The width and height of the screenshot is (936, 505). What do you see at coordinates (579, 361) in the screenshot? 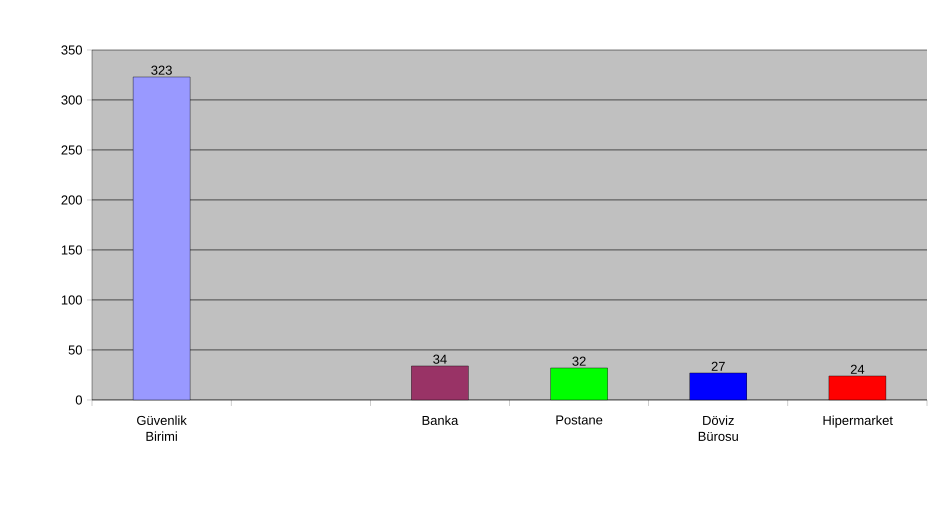
I see `data-label: 32` at bounding box center [579, 361].